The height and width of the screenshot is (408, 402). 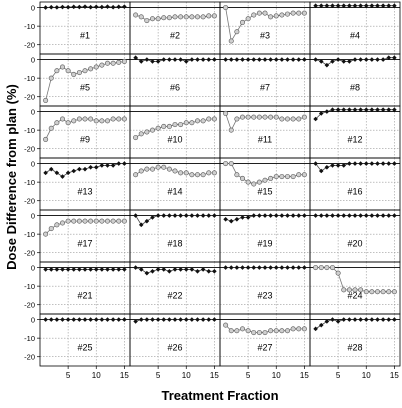 What do you see at coordinates (355, 80) in the screenshot?
I see `panel-8: #8` at bounding box center [355, 80].